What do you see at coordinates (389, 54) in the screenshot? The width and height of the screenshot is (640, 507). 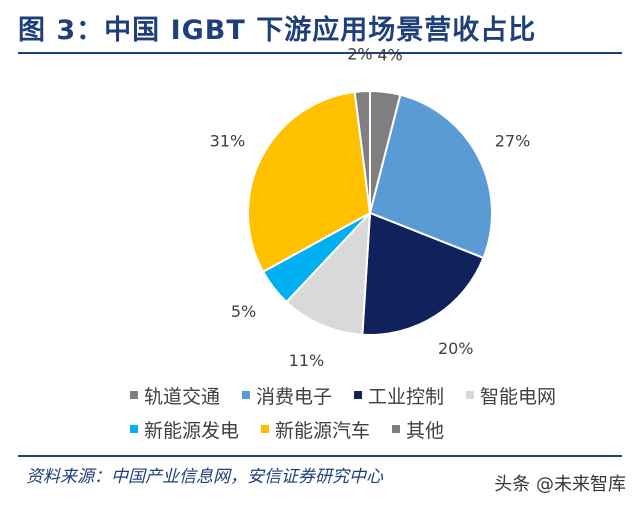 I see `pie-slice-label-0: 4%` at bounding box center [389, 54].